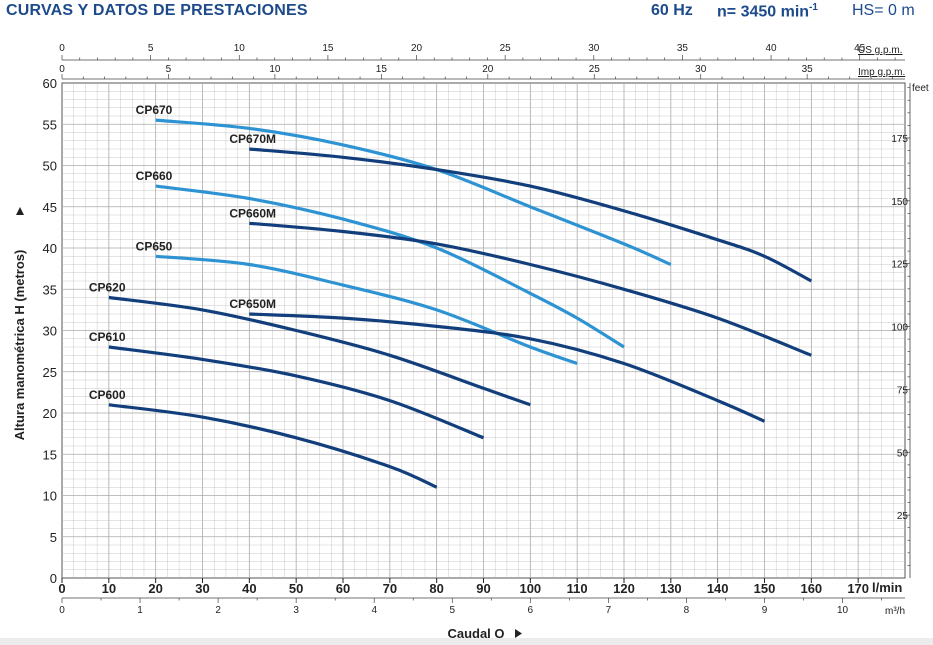 The width and height of the screenshot is (933, 645). What do you see at coordinates (157, 10) in the screenshot?
I see `chart-title: CURVAS Y DATOS DE PRESTACIONES` at bounding box center [157, 10].